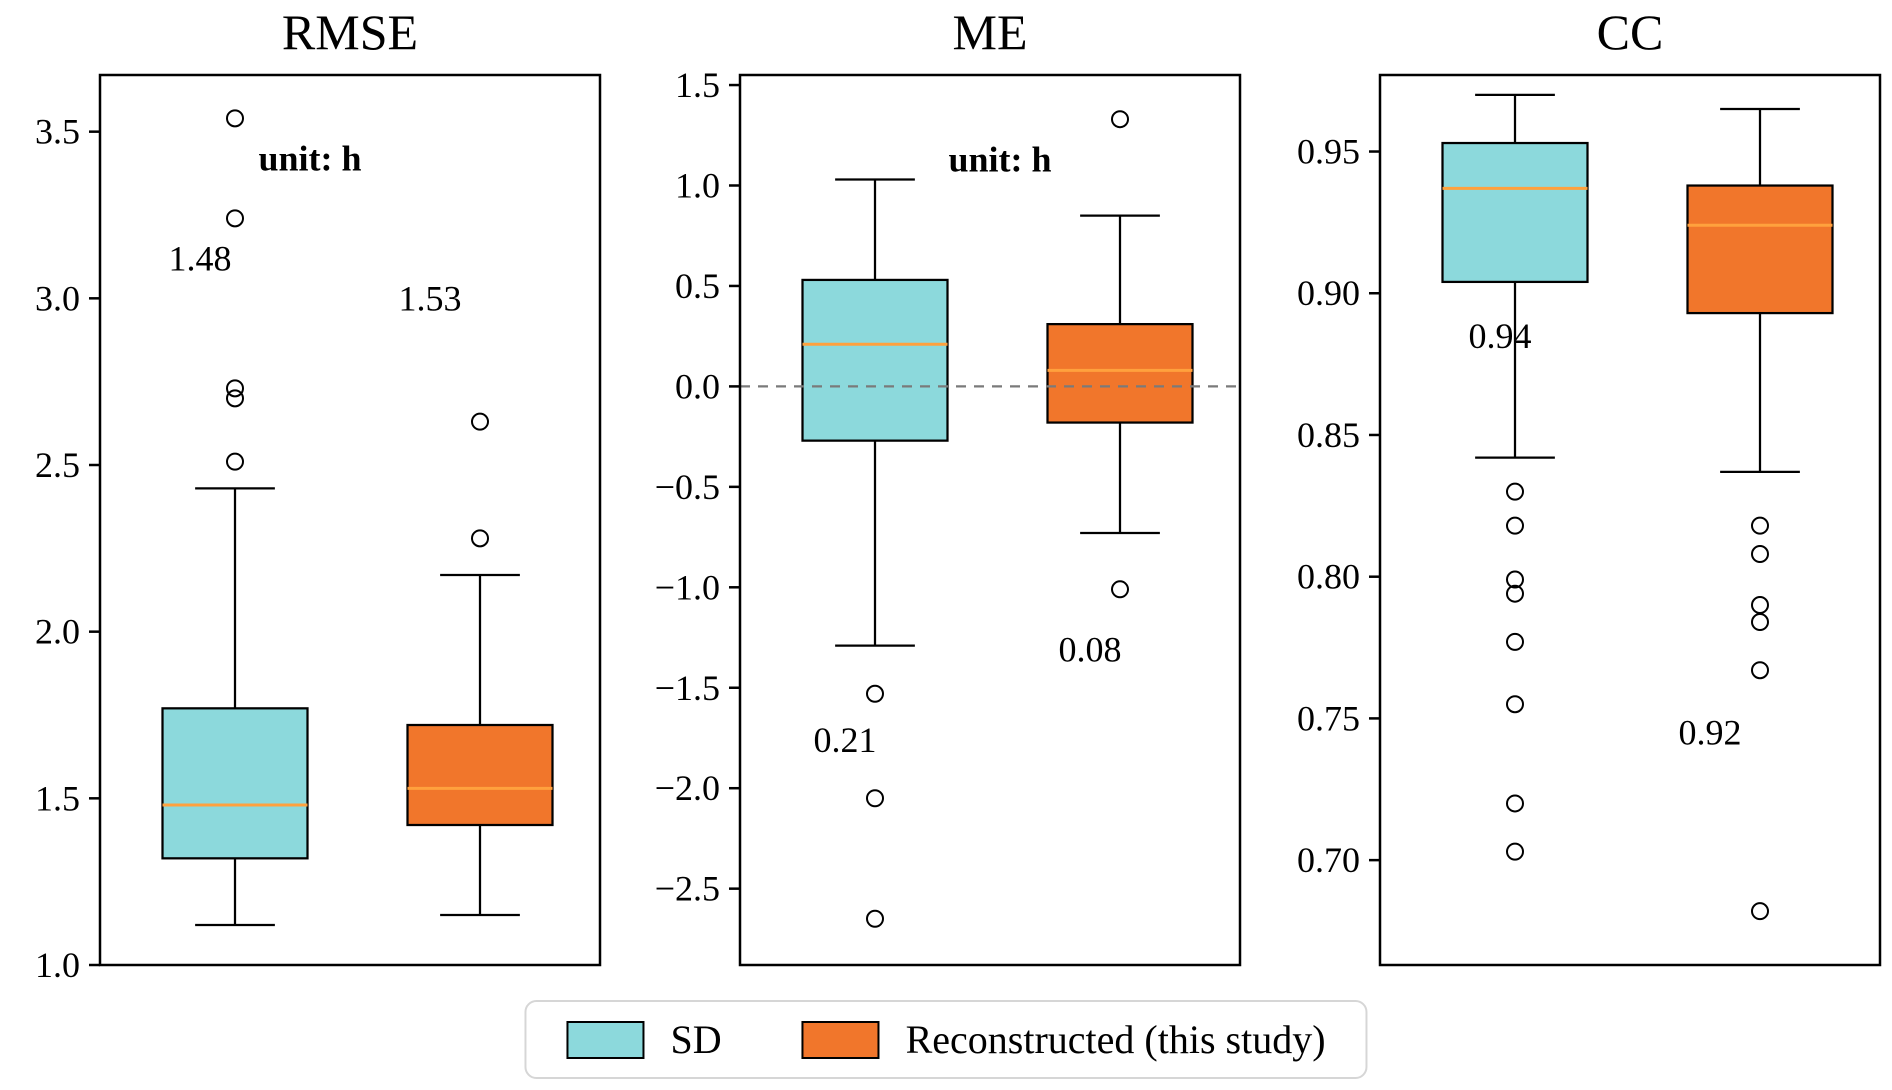 The height and width of the screenshot is (1090, 1892). Describe the element at coordinates (687, 889) in the screenshot. I see `y-tick-label: −2.5` at that location.